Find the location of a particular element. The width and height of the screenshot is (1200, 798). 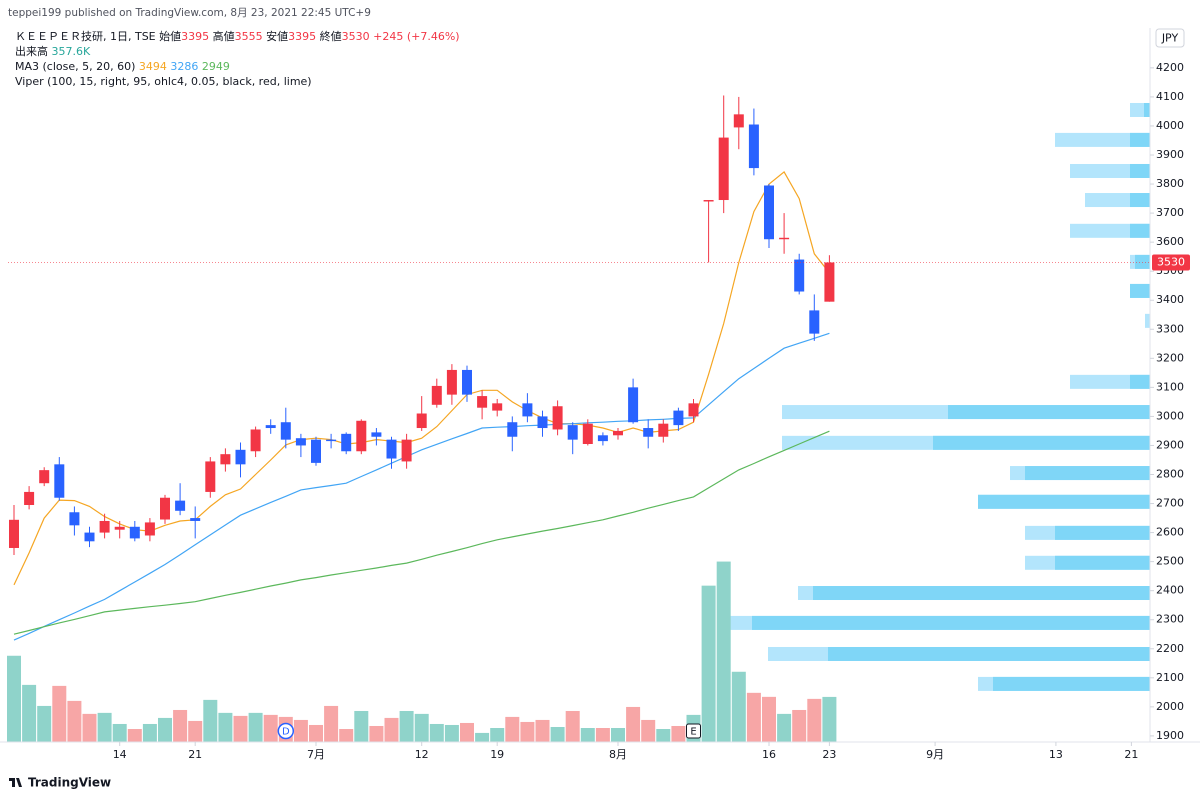

y-tick-label: 2300 is located at coordinates (1170, 619).